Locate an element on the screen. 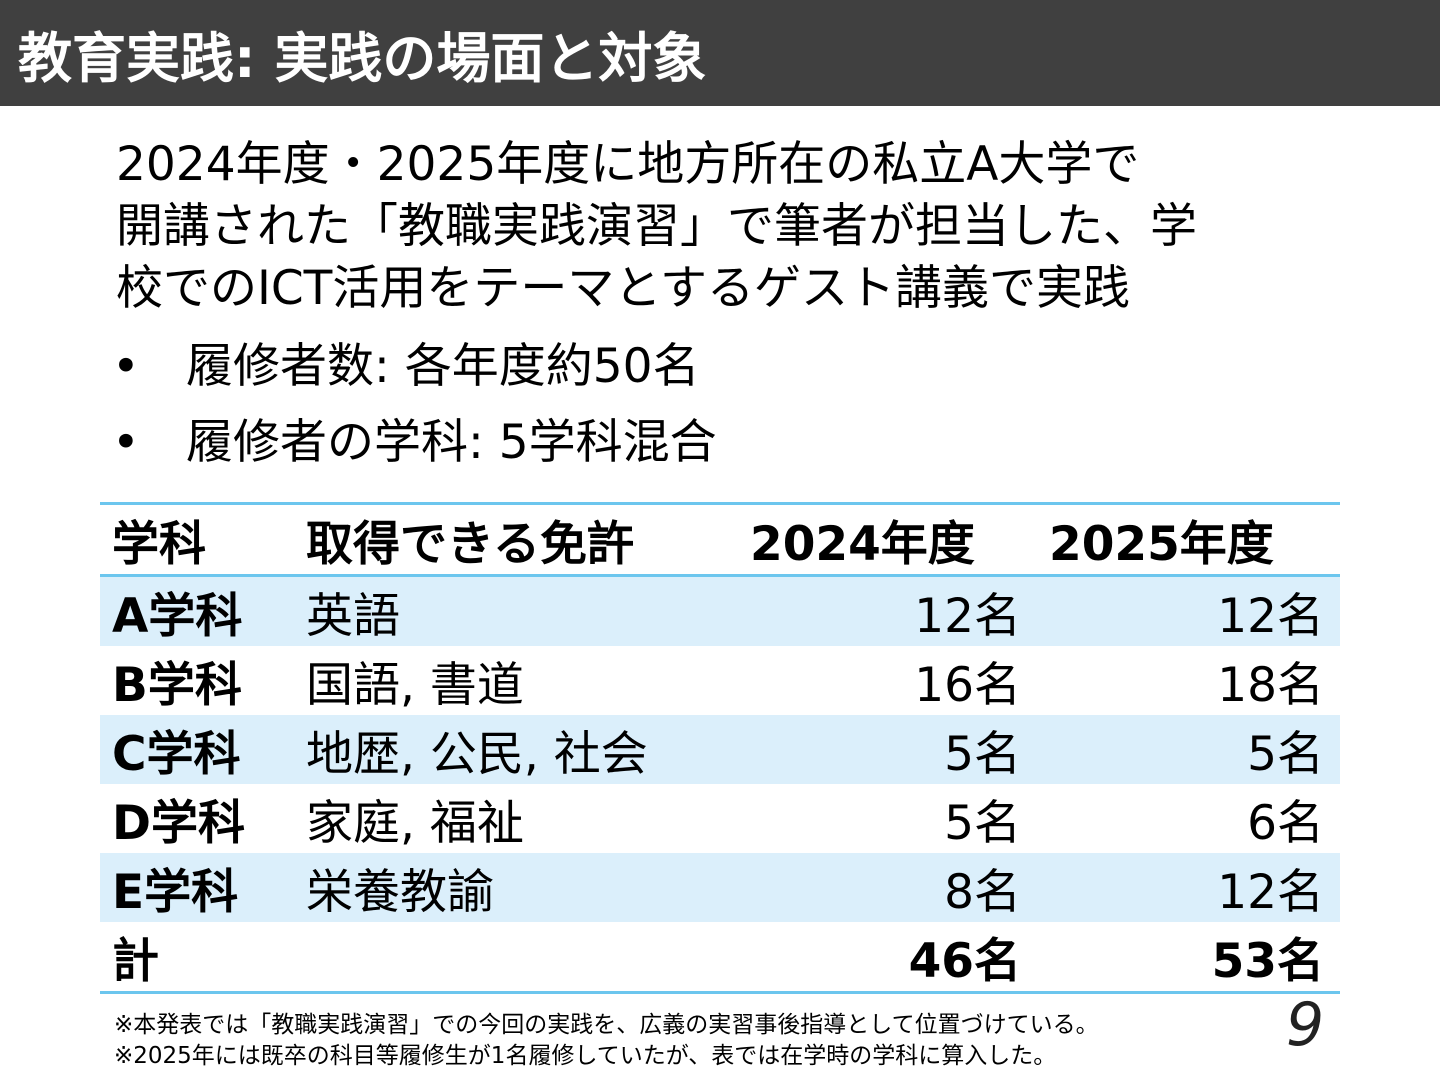  cell-dept: A学科 is located at coordinates (177, 616).